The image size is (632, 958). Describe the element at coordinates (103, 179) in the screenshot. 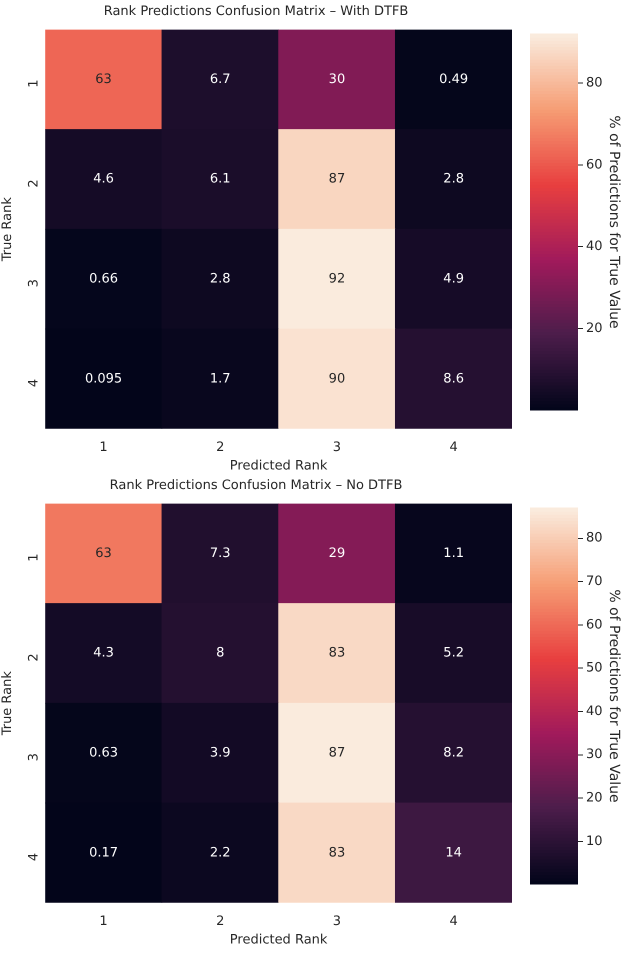

I see `data-label: 4.6` at that location.